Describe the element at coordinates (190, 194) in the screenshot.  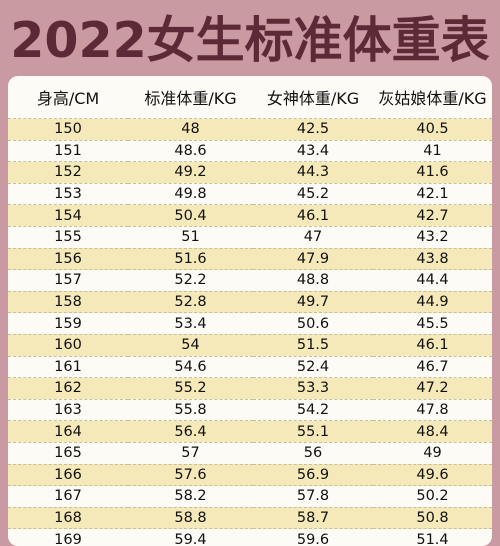
I see `cell-standard-weight: 49.8` at that location.